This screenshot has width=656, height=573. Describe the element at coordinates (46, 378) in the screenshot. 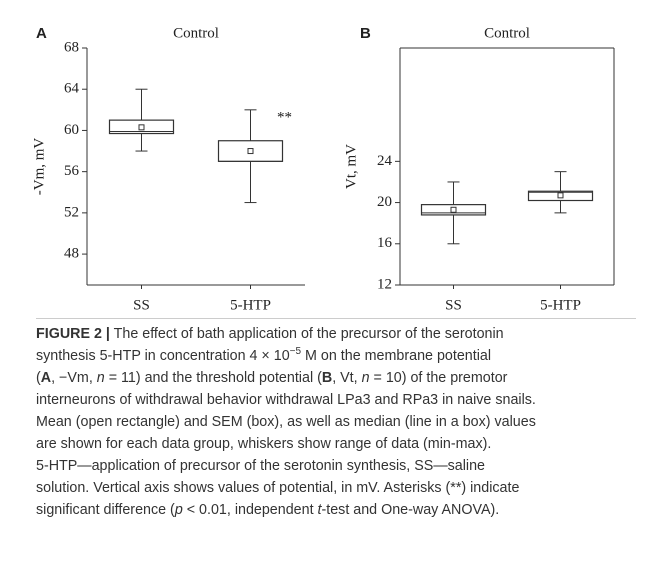

I see `caption-bold: A` at that location.